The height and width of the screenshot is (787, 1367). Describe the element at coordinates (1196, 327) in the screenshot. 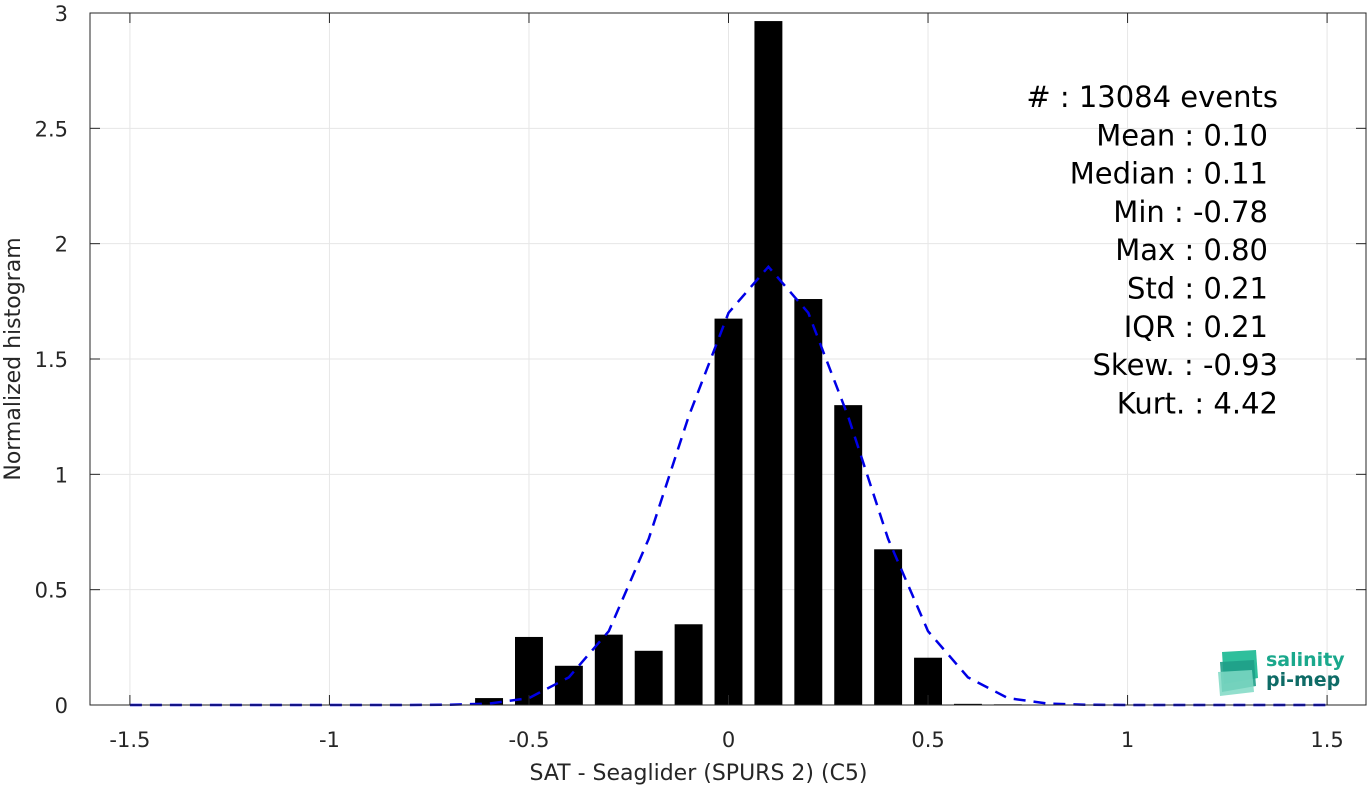

I see `stat-line: IQR : 0.21` at that location.